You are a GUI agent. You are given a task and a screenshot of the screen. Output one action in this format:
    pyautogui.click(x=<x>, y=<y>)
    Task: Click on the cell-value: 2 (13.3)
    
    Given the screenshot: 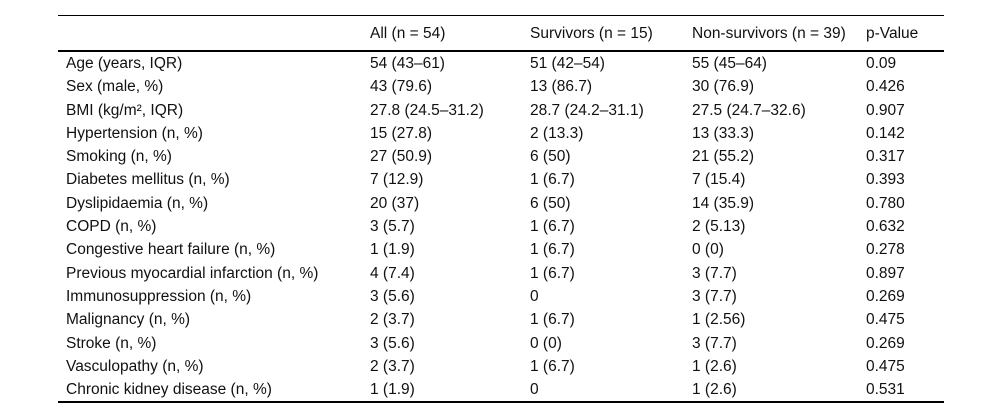 What is the action you would take?
    pyautogui.click(x=557, y=133)
    